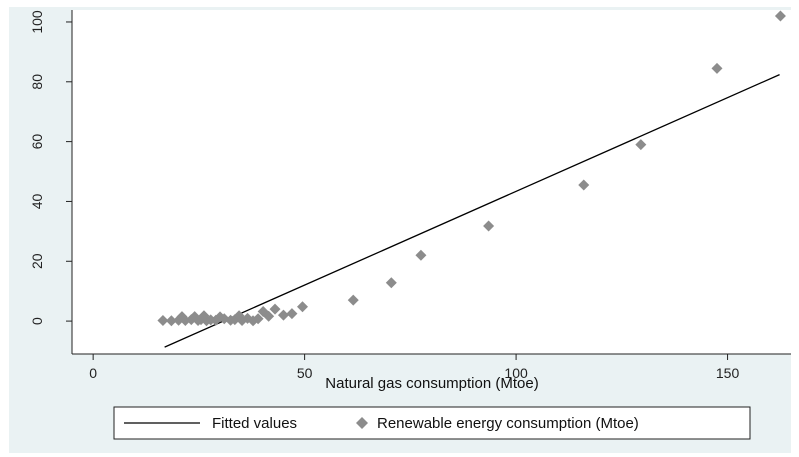  What do you see at coordinates (37, 82) in the screenshot?
I see `y-tick-label: 80` at bounding box center [37, 82].